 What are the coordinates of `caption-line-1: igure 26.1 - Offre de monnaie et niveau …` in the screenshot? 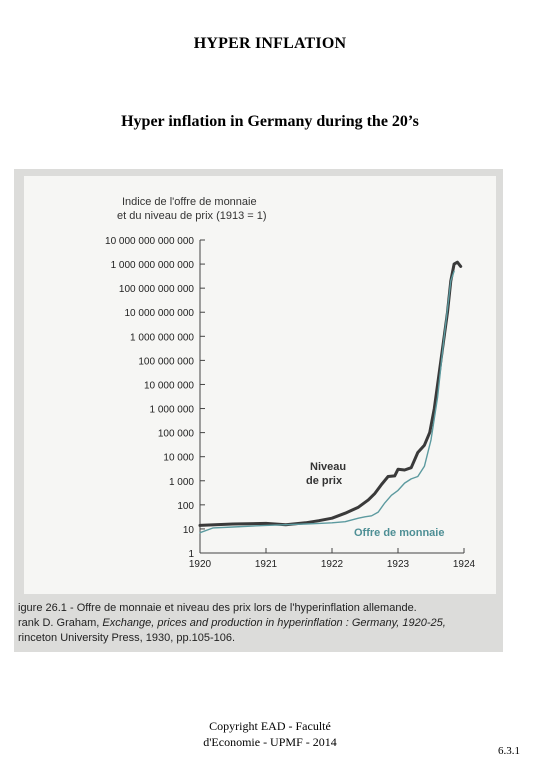 It's located at (217, 608).